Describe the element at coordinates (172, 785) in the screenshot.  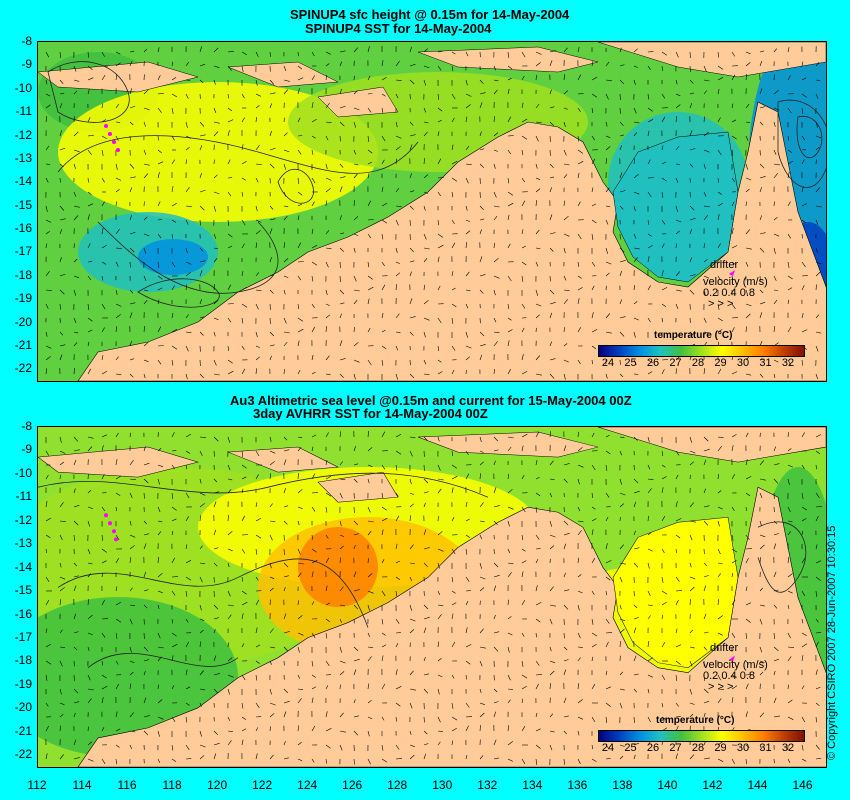
I see `lon-tick-label: 118` at that location.